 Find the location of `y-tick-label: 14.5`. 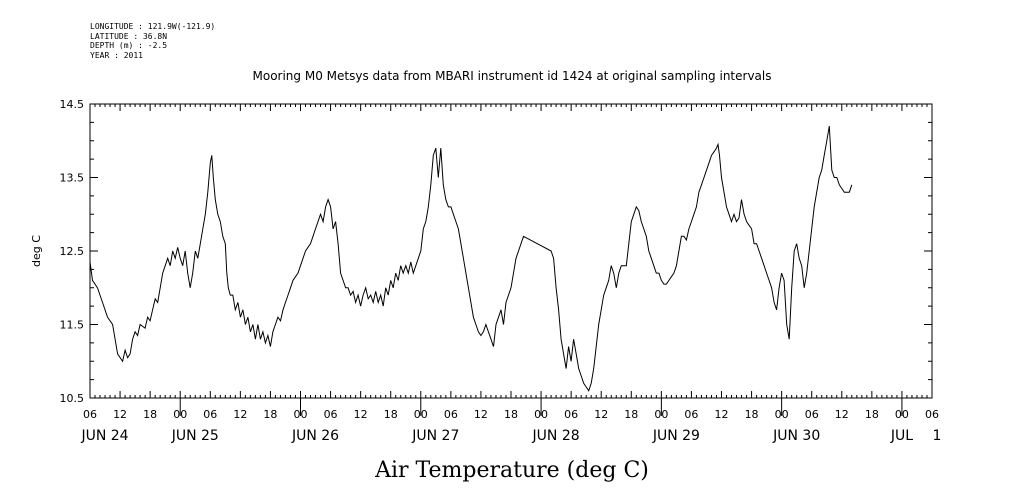

y-tick-label: 14.5 is located at coordinates (72, 104).